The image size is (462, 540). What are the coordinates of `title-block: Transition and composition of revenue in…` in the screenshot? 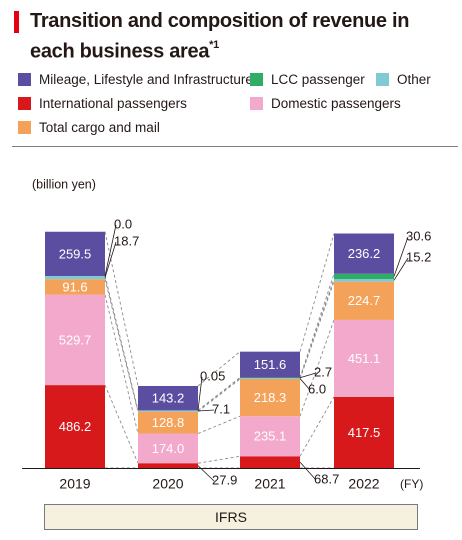 It's located at (234, 36).